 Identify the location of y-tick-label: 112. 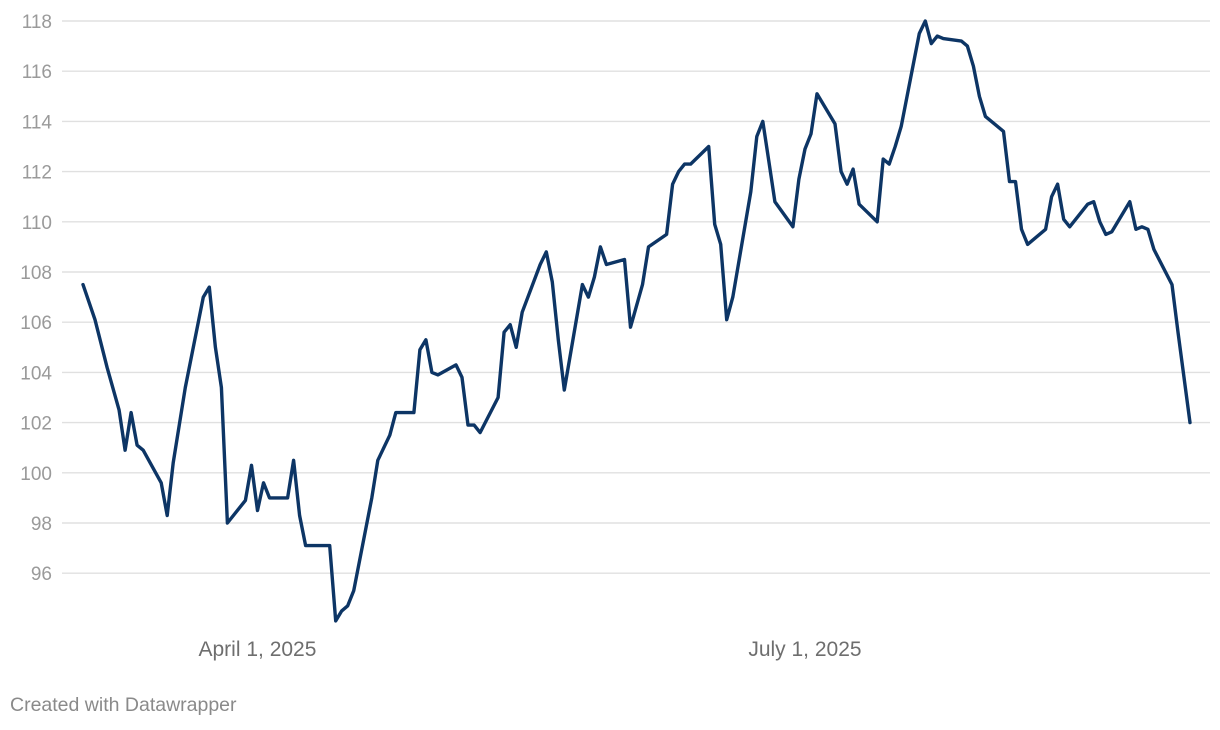
(37, 173).